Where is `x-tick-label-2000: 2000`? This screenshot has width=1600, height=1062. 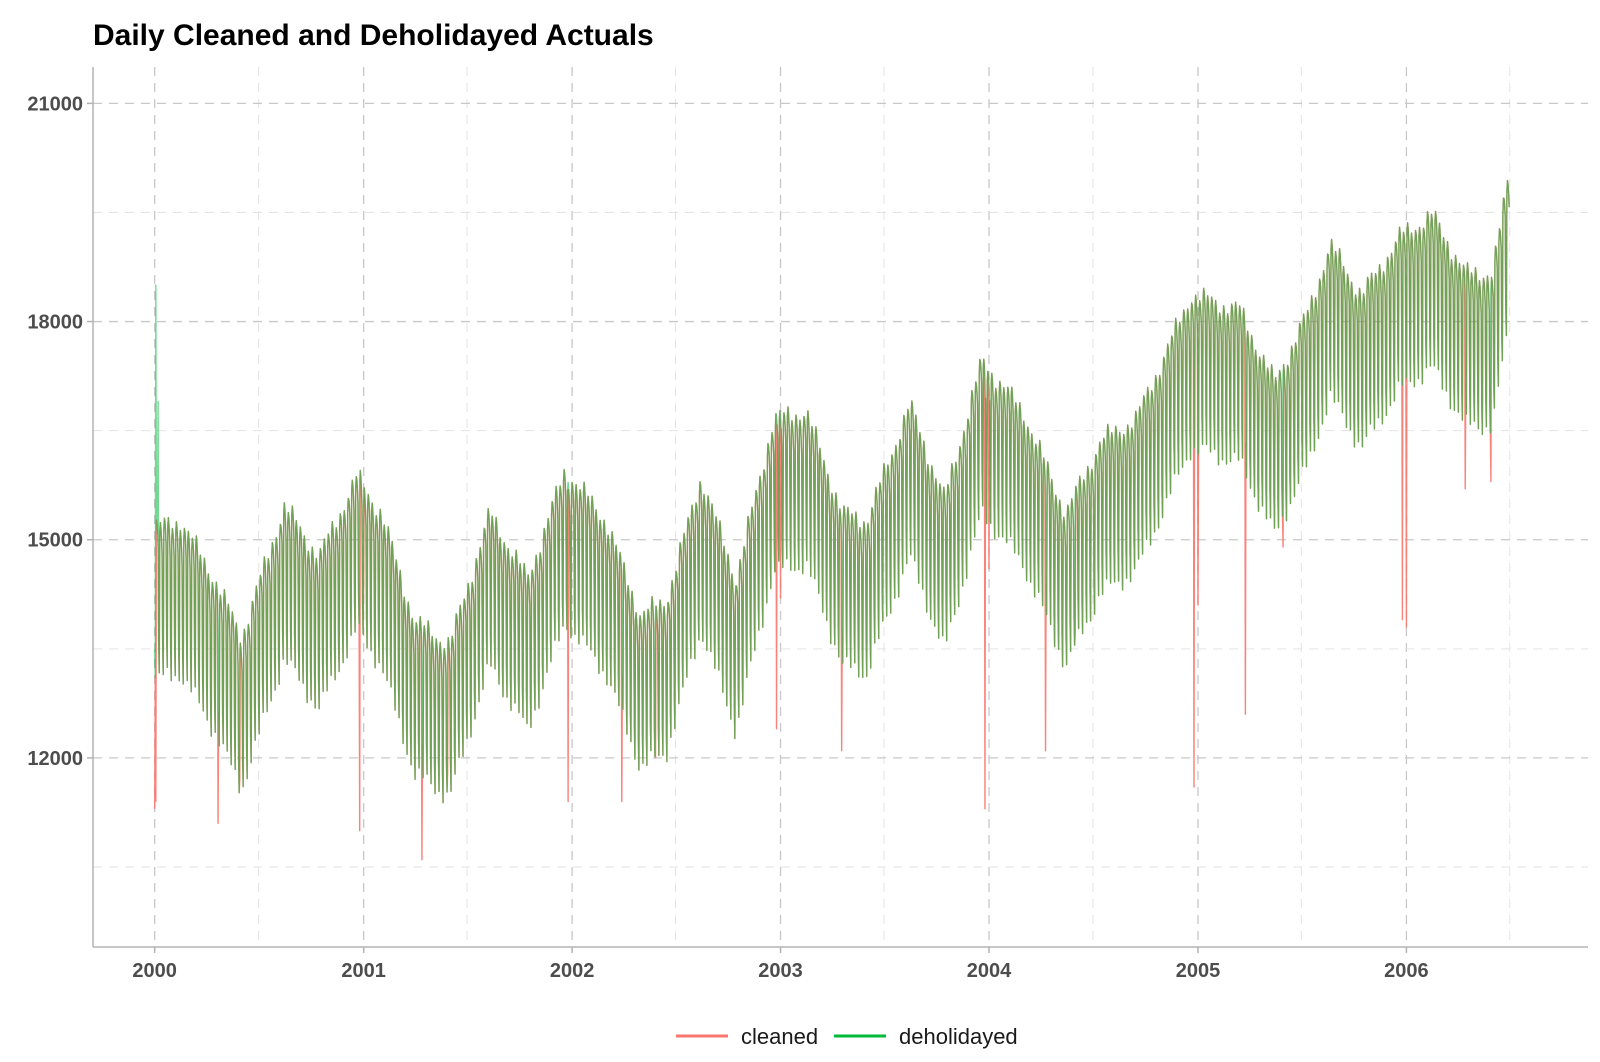 x-tick-label-2000: 2000 is located at coordinates (154, 971).